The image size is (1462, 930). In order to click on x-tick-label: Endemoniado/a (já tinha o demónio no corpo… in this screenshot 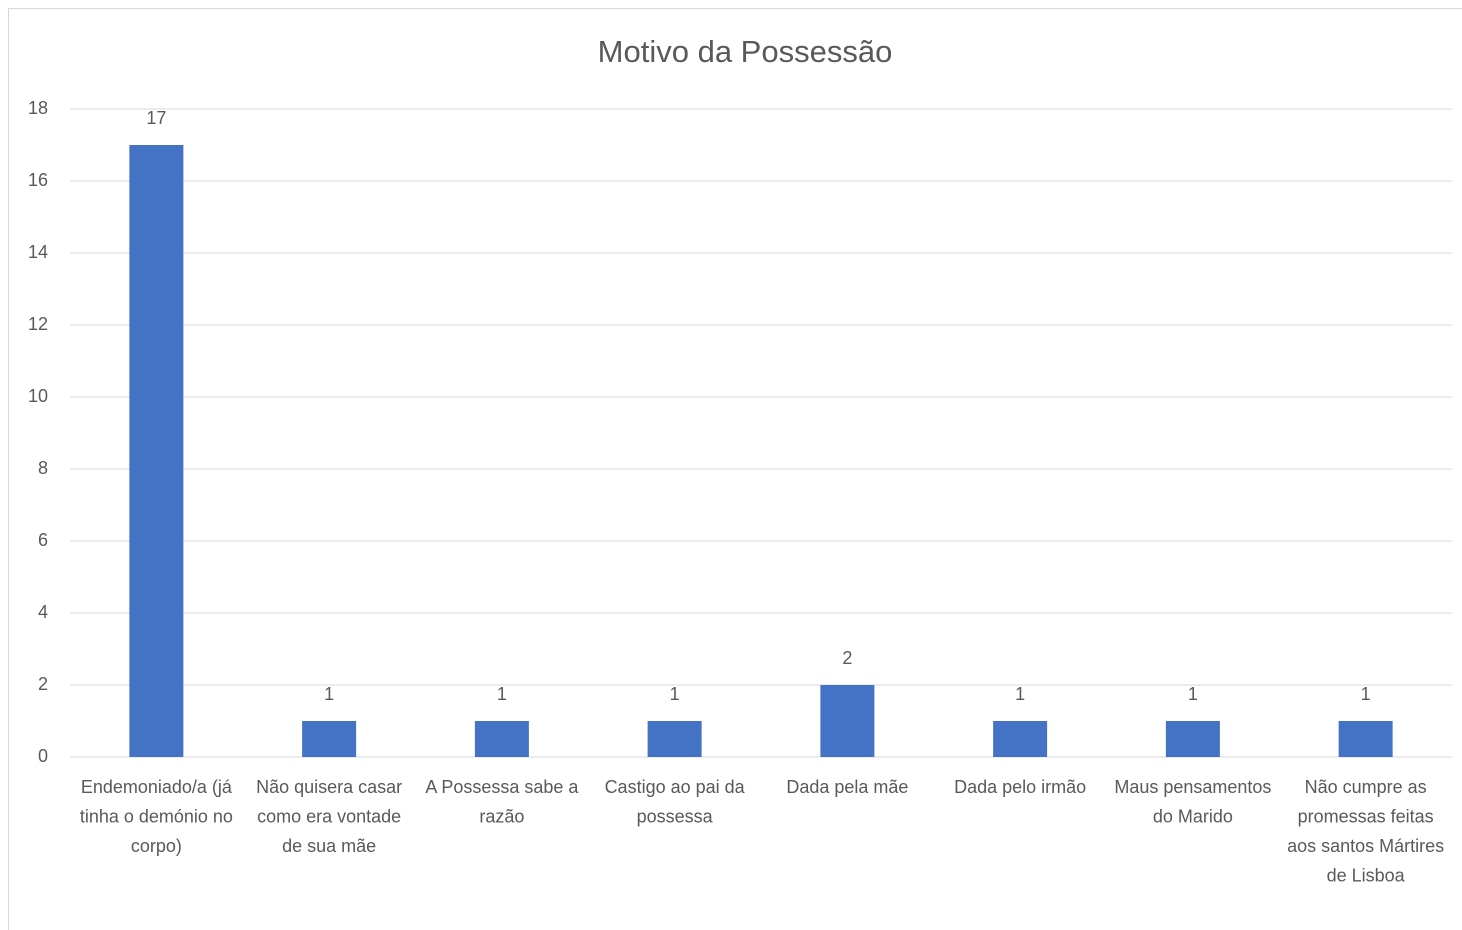, I will do `click(156, 816)`.